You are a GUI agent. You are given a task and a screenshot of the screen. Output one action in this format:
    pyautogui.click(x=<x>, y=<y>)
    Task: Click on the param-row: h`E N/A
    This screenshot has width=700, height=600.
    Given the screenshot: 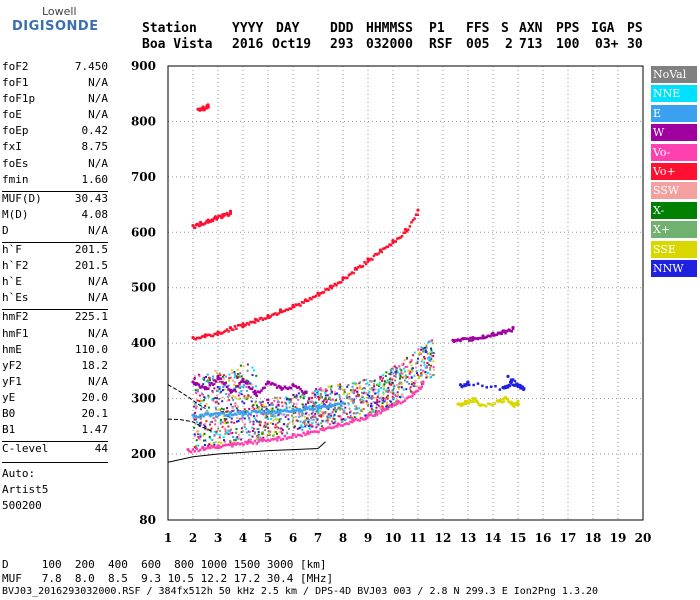 What is the action you would take?
    pyautogui.click(x=55, y=283)
    